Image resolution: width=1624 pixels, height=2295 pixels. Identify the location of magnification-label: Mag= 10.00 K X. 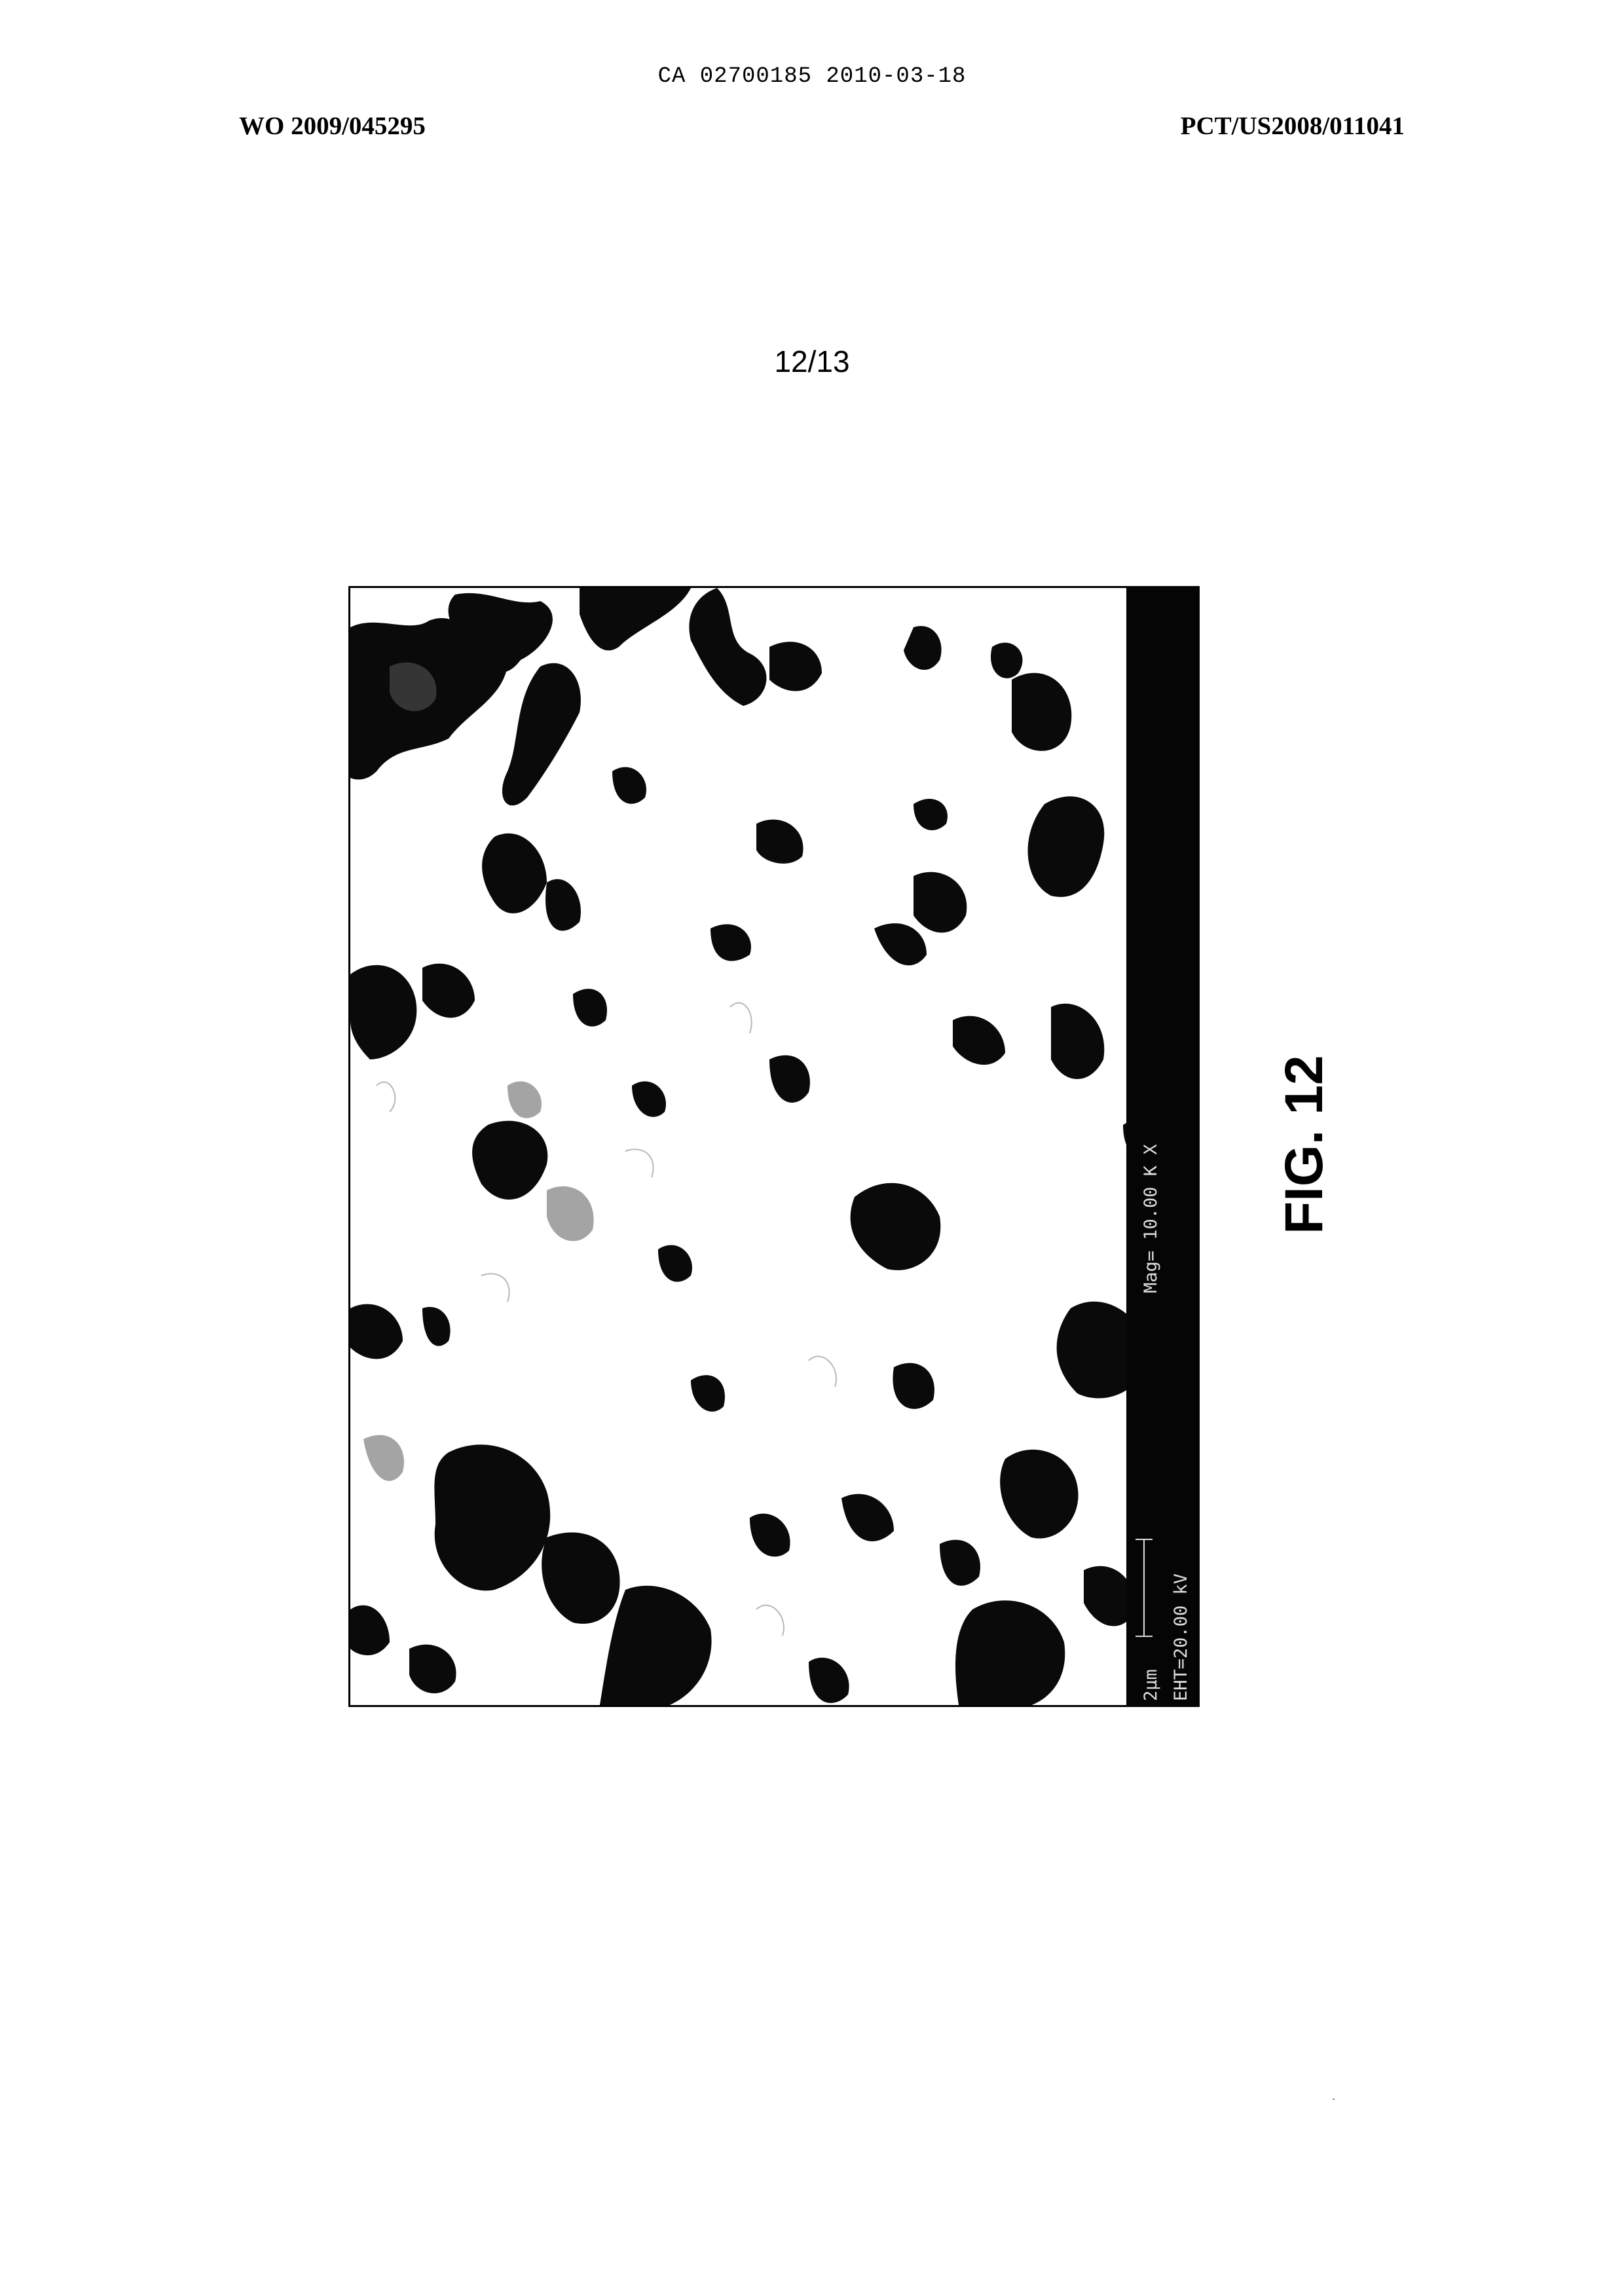
(1151, 1218).